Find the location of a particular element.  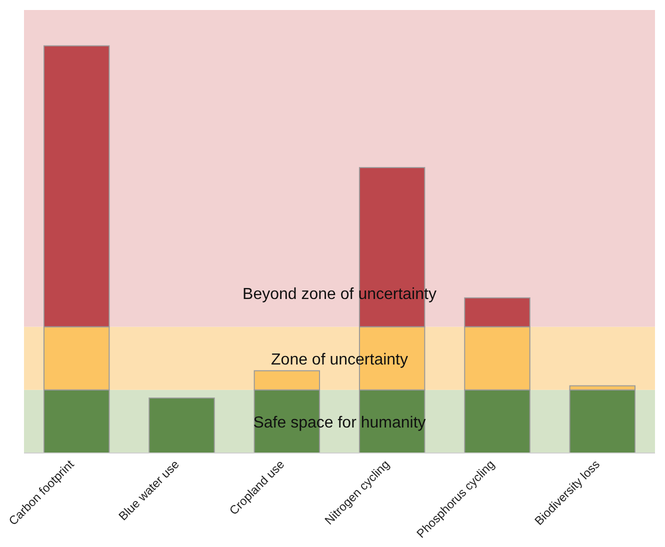

band-label: Zone of uncertainty is located at coordinates (339, 359).